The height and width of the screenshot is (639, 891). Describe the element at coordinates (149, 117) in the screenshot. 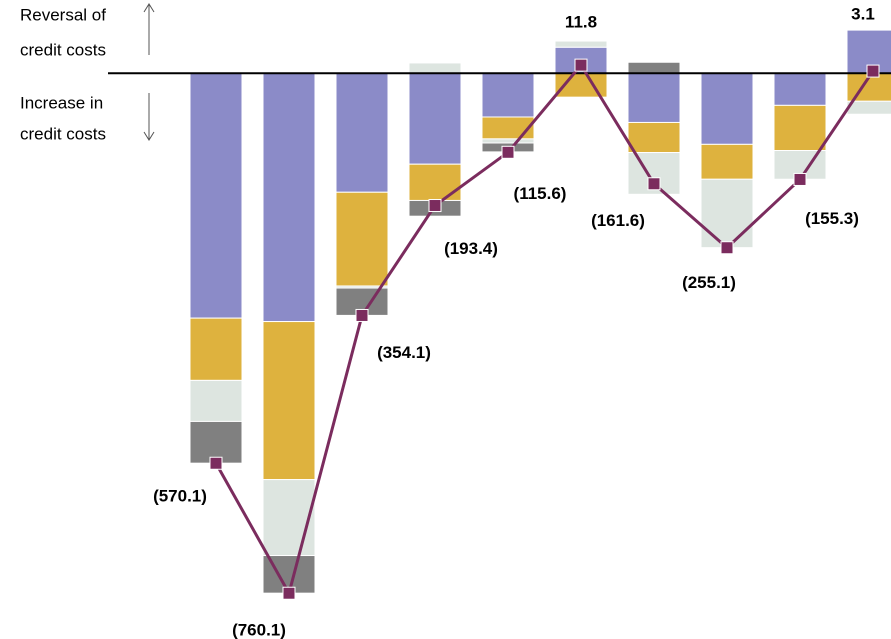

I see `down-arrow` at that location.